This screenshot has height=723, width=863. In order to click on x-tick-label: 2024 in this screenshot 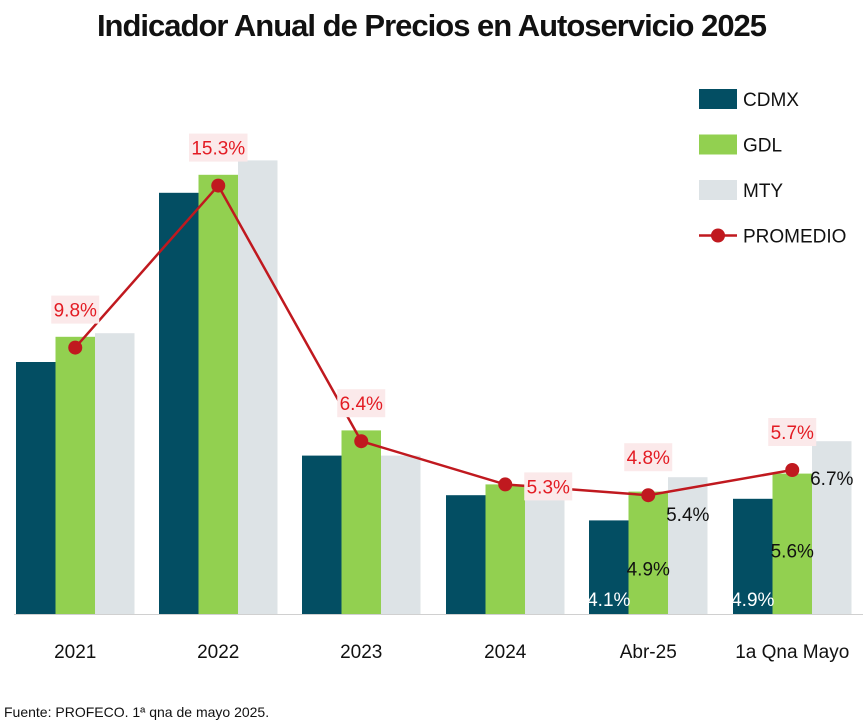, I will do `click(505, 652)`.